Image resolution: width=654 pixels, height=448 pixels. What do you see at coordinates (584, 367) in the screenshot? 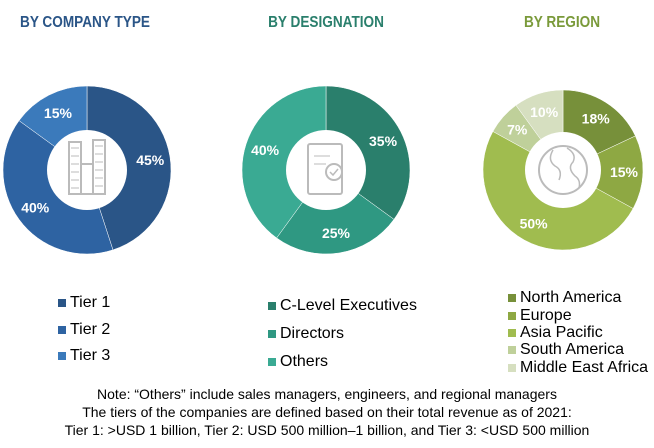
I see `legend-label: Middle East Africa` at bounding box center [584, 367].